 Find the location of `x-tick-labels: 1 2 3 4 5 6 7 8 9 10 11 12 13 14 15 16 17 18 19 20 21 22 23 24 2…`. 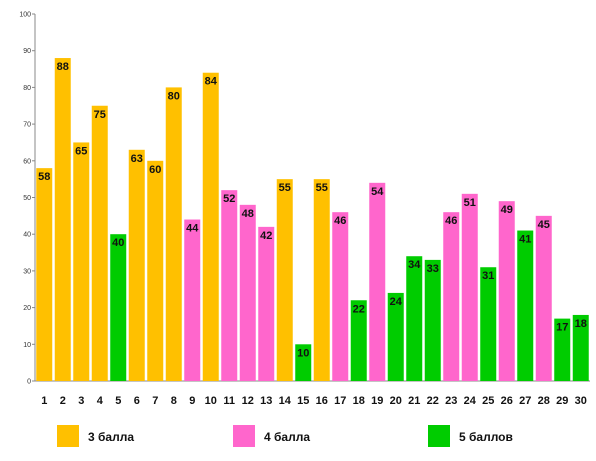

x-tick-labels: 1 2 3 4 5 6 7 8 9 10 11 12 13 14 15 16 17 18 19 20 21 22 23 24 2… is located at coordinates (314, 401).